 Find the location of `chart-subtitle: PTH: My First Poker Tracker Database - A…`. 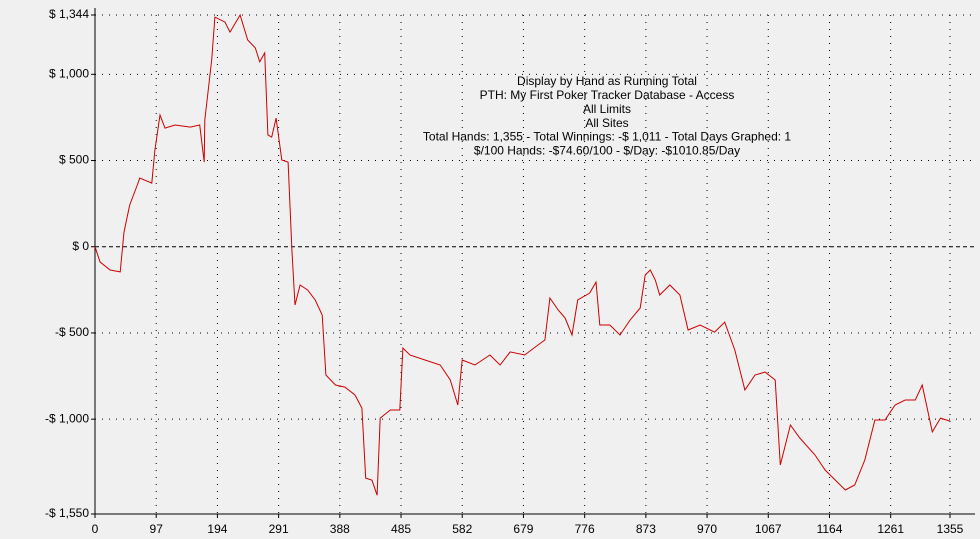

chart-subtitle: PTH: My First Poker Tracker Database - A… is located at coordinates (607, 95).